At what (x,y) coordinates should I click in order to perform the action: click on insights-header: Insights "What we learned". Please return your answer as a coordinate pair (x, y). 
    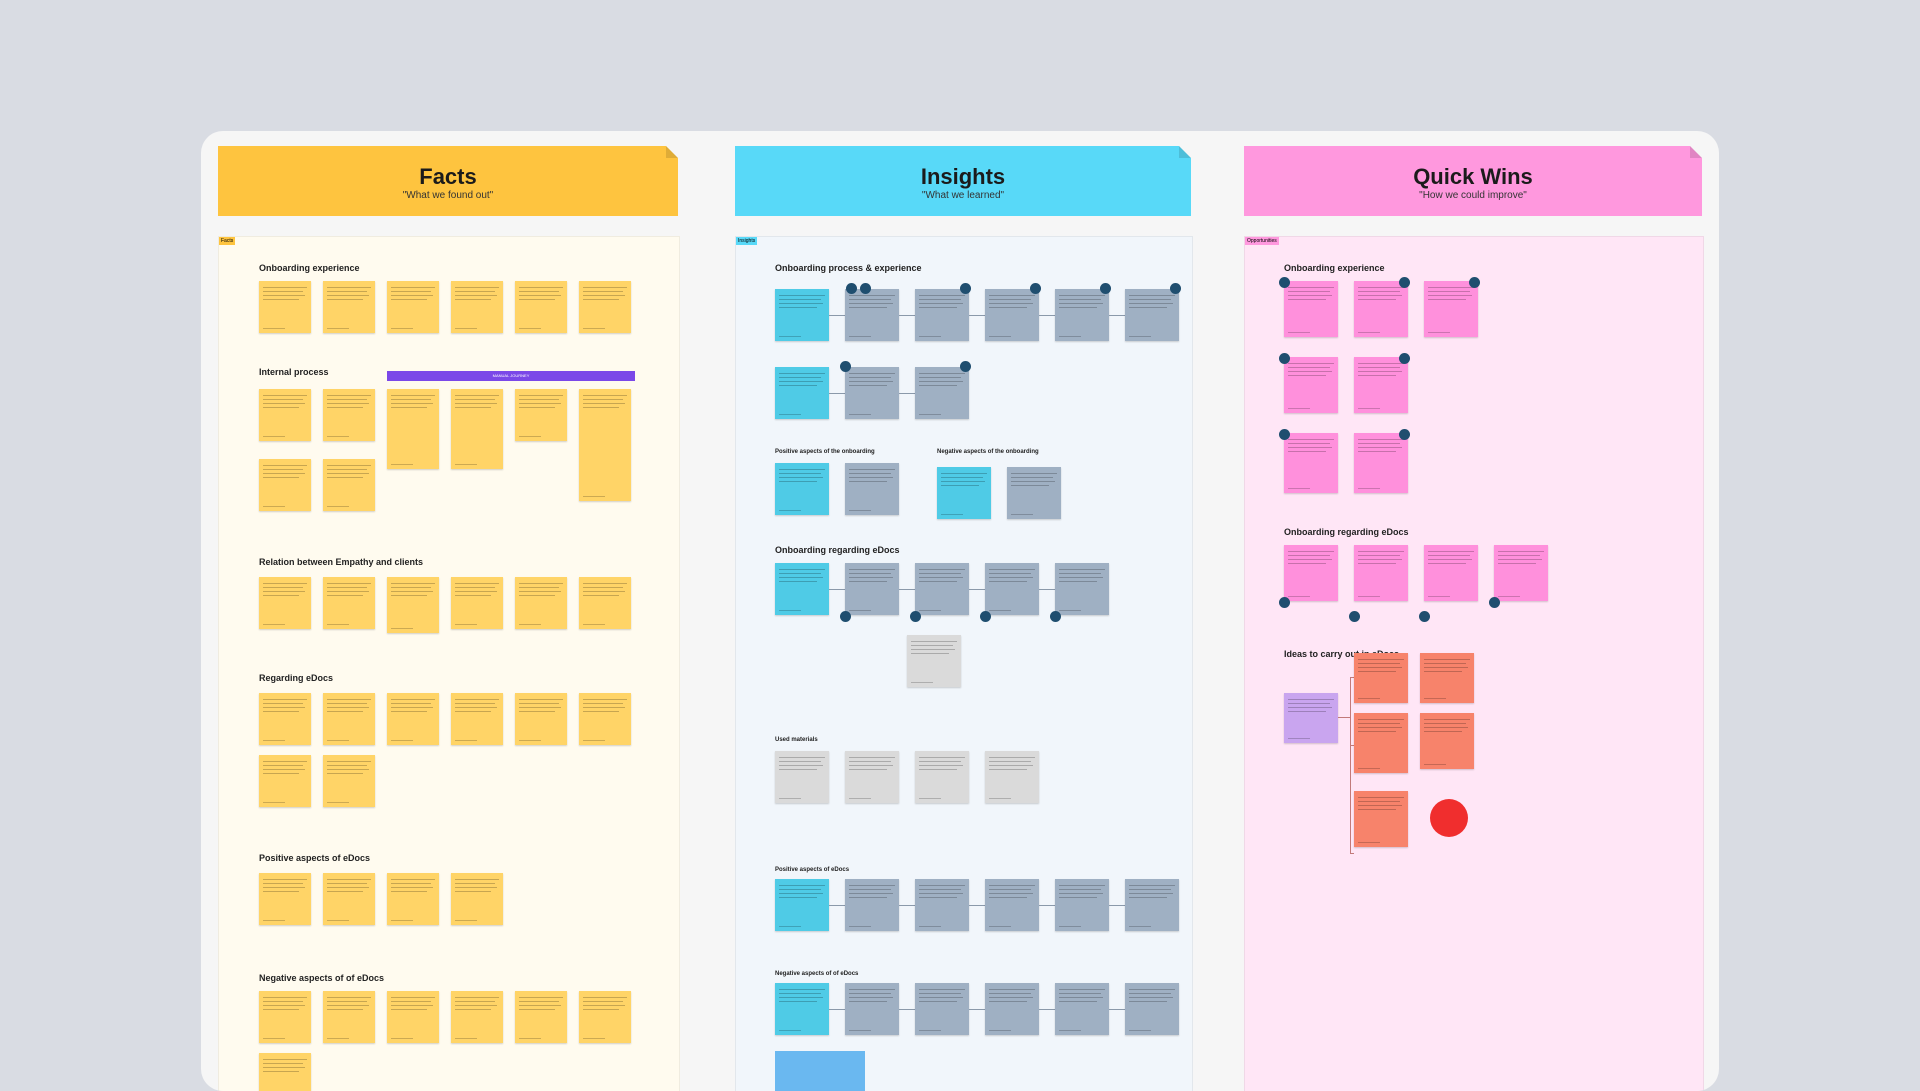
    Looking at the image, I should click on (963, 181).